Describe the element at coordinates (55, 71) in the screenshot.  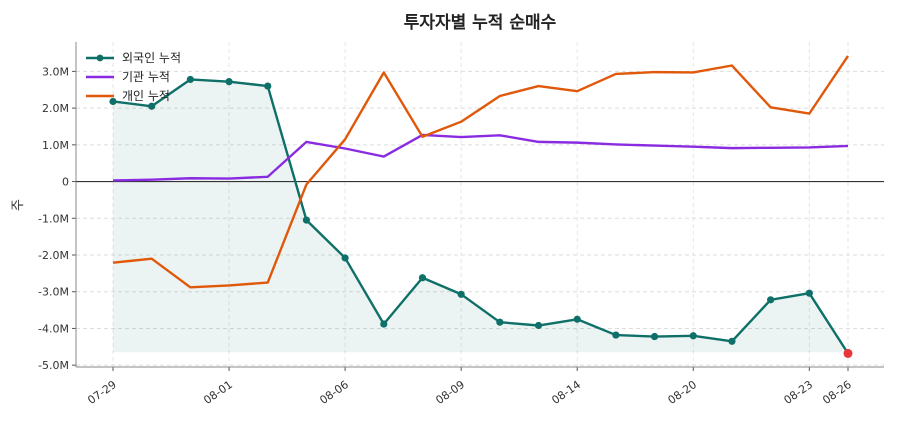
I see `y-tick-label: 3.0M` at that location.